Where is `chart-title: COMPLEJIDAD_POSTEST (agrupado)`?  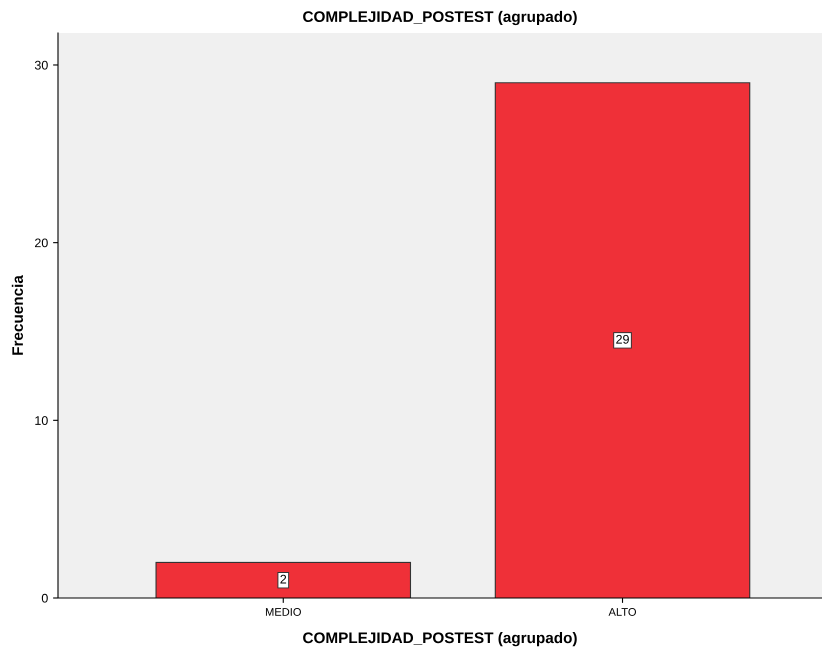 chart-title: COMPLEJIDAD_POSTEST (agrupado) is located at coordinates (440, 18).